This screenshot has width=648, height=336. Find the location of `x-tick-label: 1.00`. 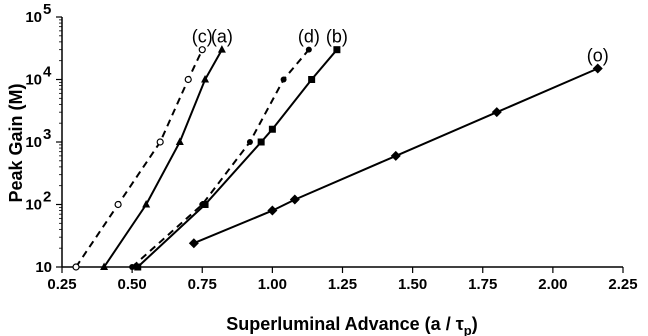

x-tick-label: 1.00 is located at coordinates (272, 284).